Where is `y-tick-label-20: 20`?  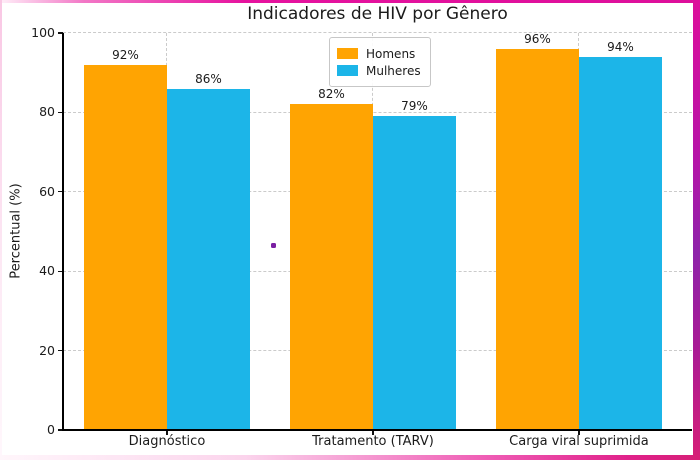
y-tick-label-20: 20 is located at coordinates (47, 350).